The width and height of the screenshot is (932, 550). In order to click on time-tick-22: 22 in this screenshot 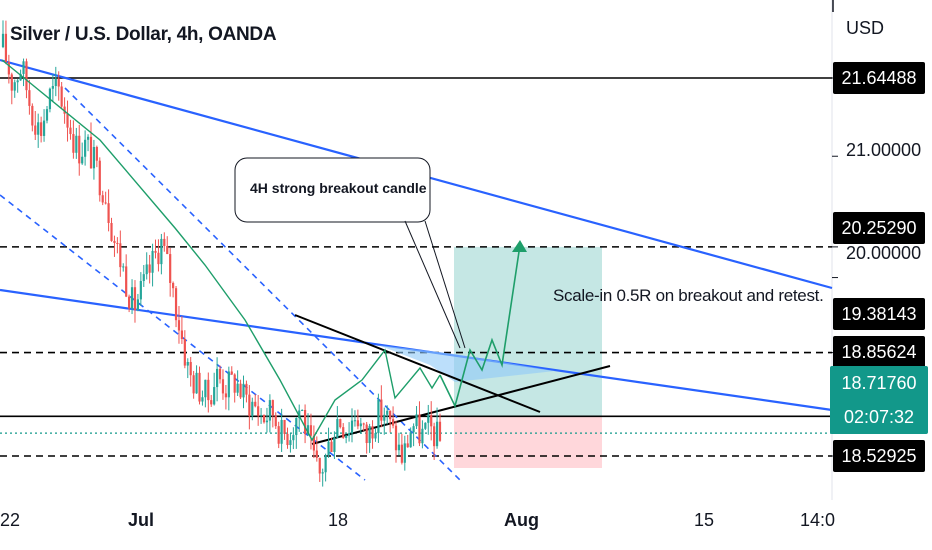, I will do `click(10, 520)`.